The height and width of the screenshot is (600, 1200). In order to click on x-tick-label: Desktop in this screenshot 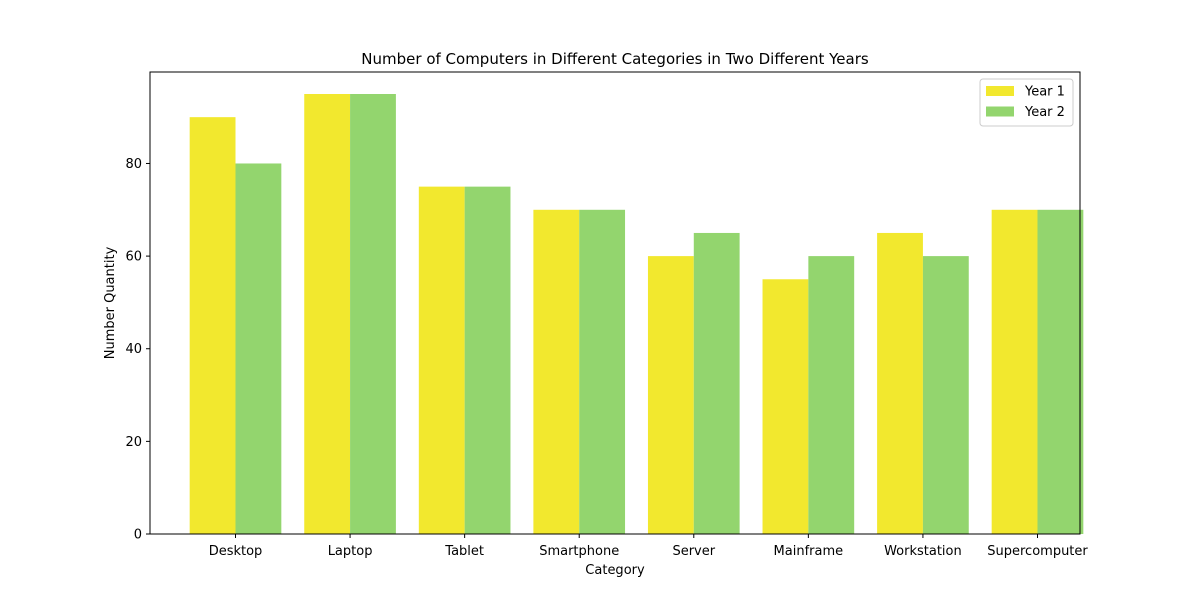, I will do `click(236, 551)`.